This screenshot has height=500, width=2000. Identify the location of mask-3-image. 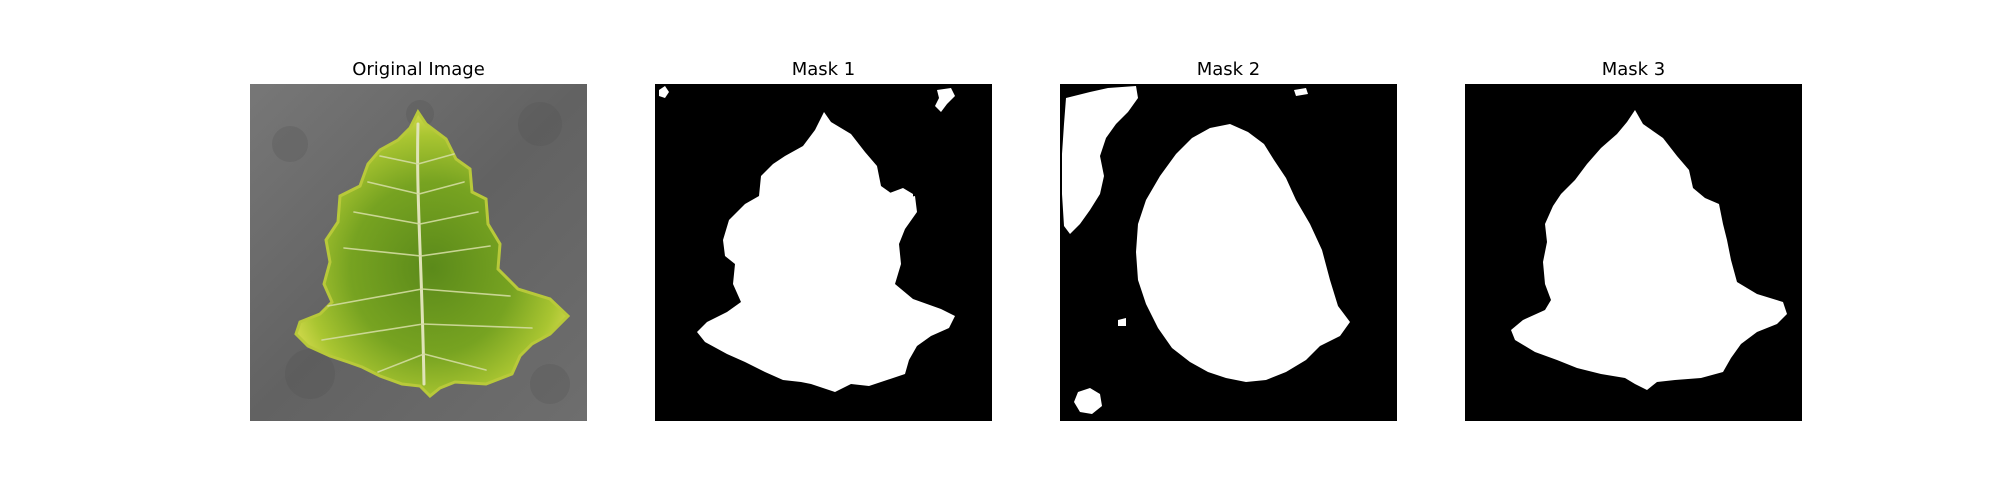
(1633, 252).